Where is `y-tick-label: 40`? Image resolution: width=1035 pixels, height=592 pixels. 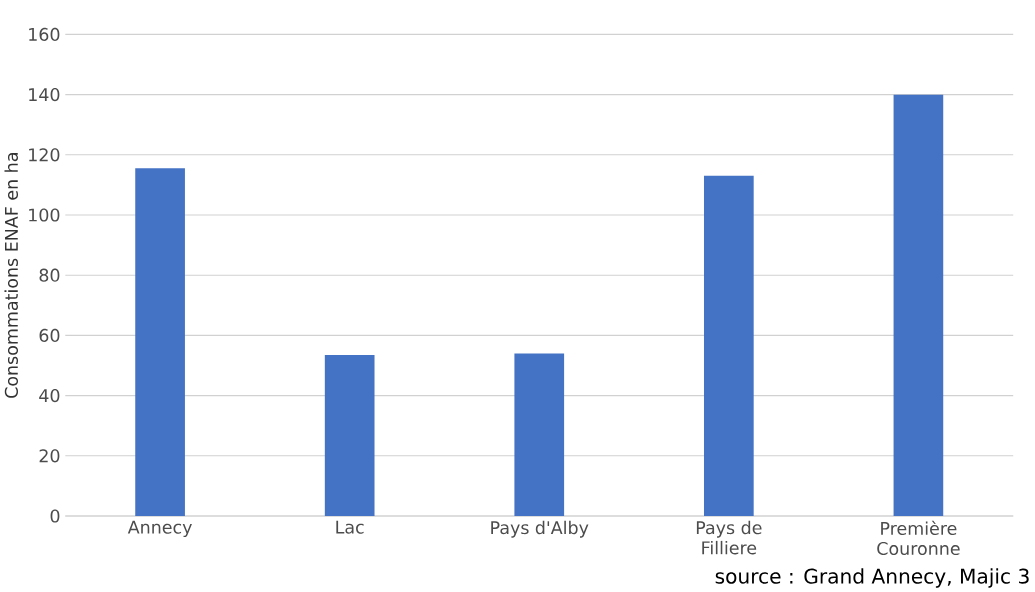
y-tick-label: 40 is located at coordinates (49, 395).